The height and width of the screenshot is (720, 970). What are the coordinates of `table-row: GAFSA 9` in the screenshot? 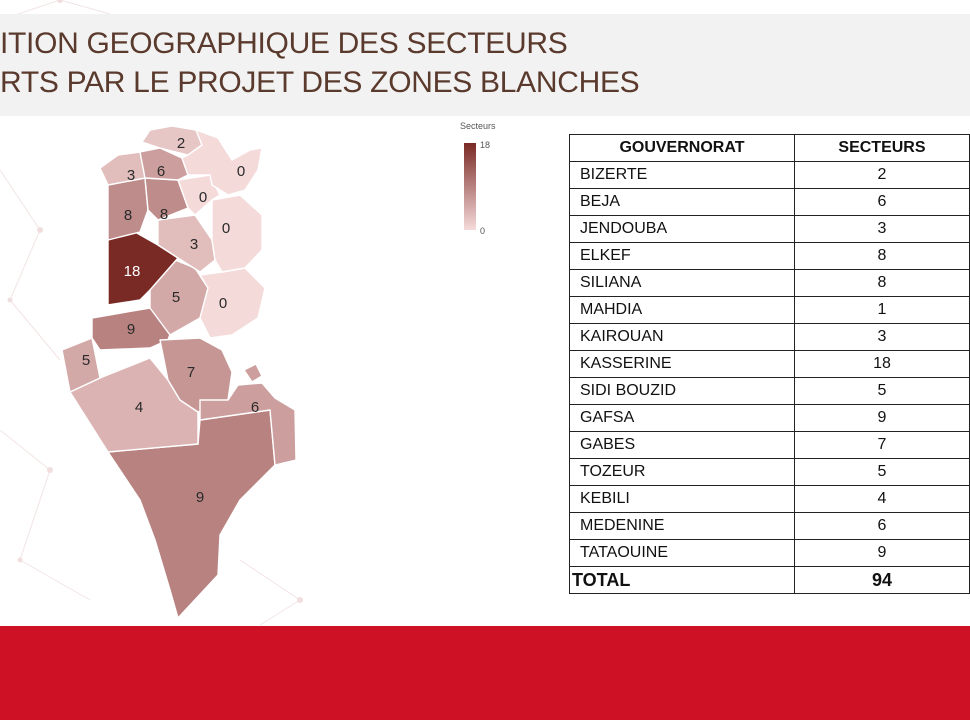 It's located at (769, 418).